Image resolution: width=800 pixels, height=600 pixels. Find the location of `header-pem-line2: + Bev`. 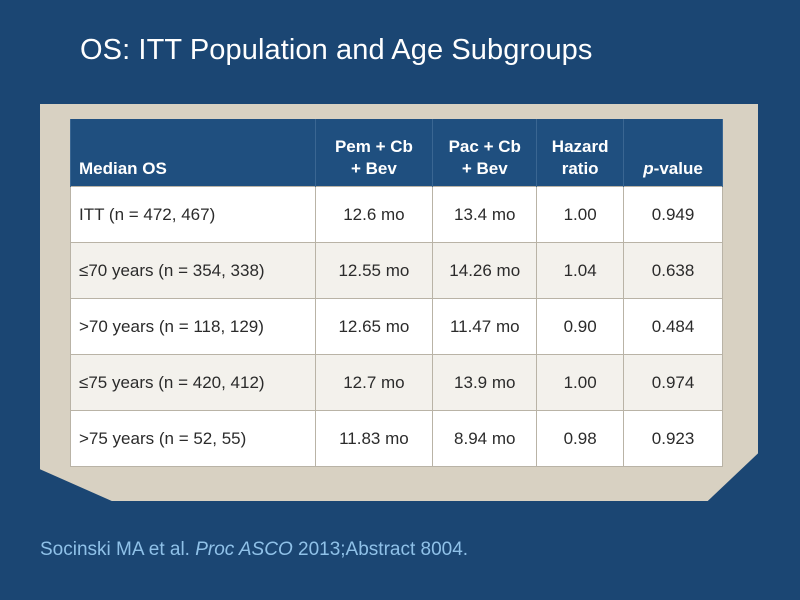

header-pem-line2: + Bev is located at coordinates (374, 168).